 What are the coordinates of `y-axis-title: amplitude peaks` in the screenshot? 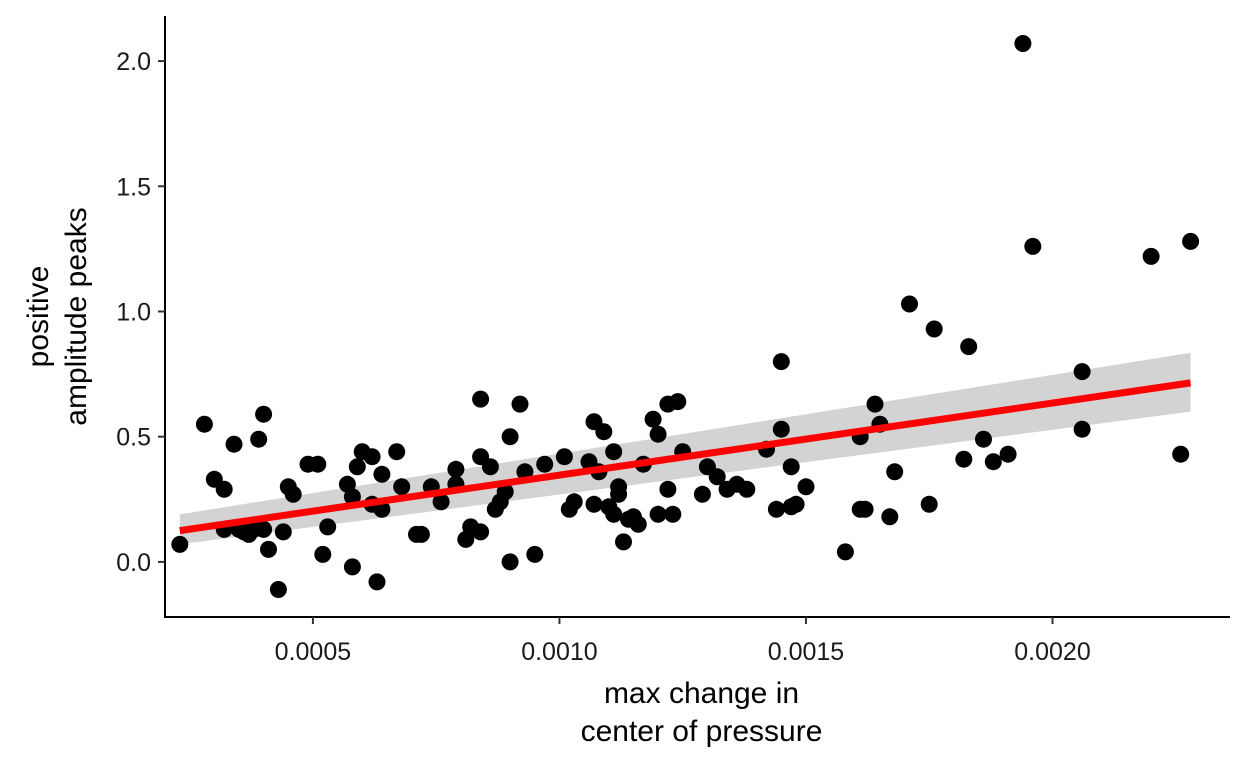 It's located at (76, 316).